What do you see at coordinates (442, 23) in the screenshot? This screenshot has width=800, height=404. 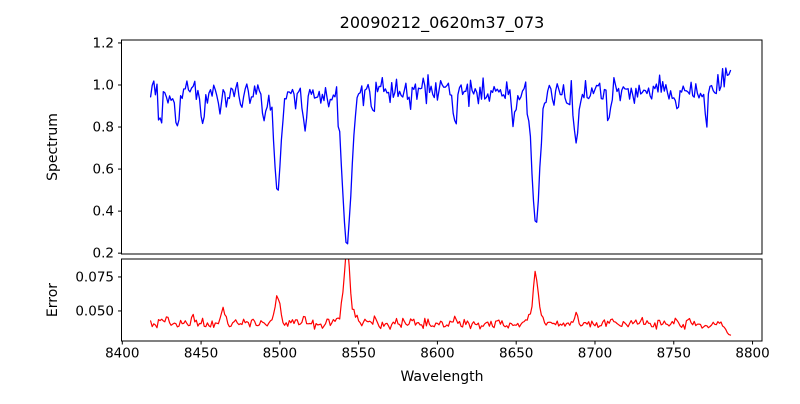 I see `chart-title: 20090212_0620m37_073` at bounding box center [442, 23].